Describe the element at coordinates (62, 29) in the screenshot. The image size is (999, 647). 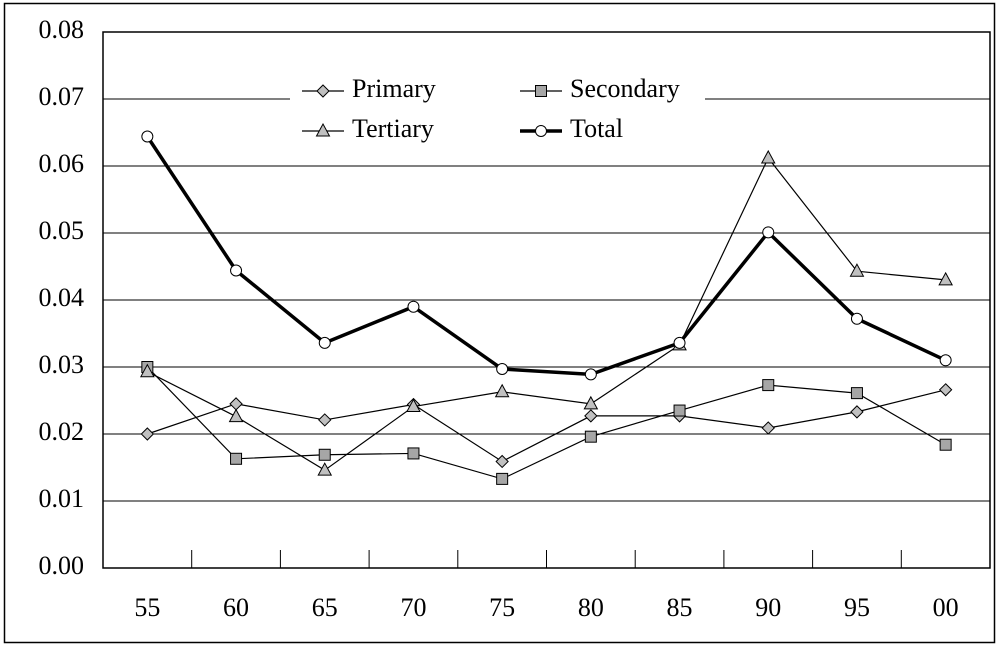
I see `y-tick-label: 0.08` at that location.